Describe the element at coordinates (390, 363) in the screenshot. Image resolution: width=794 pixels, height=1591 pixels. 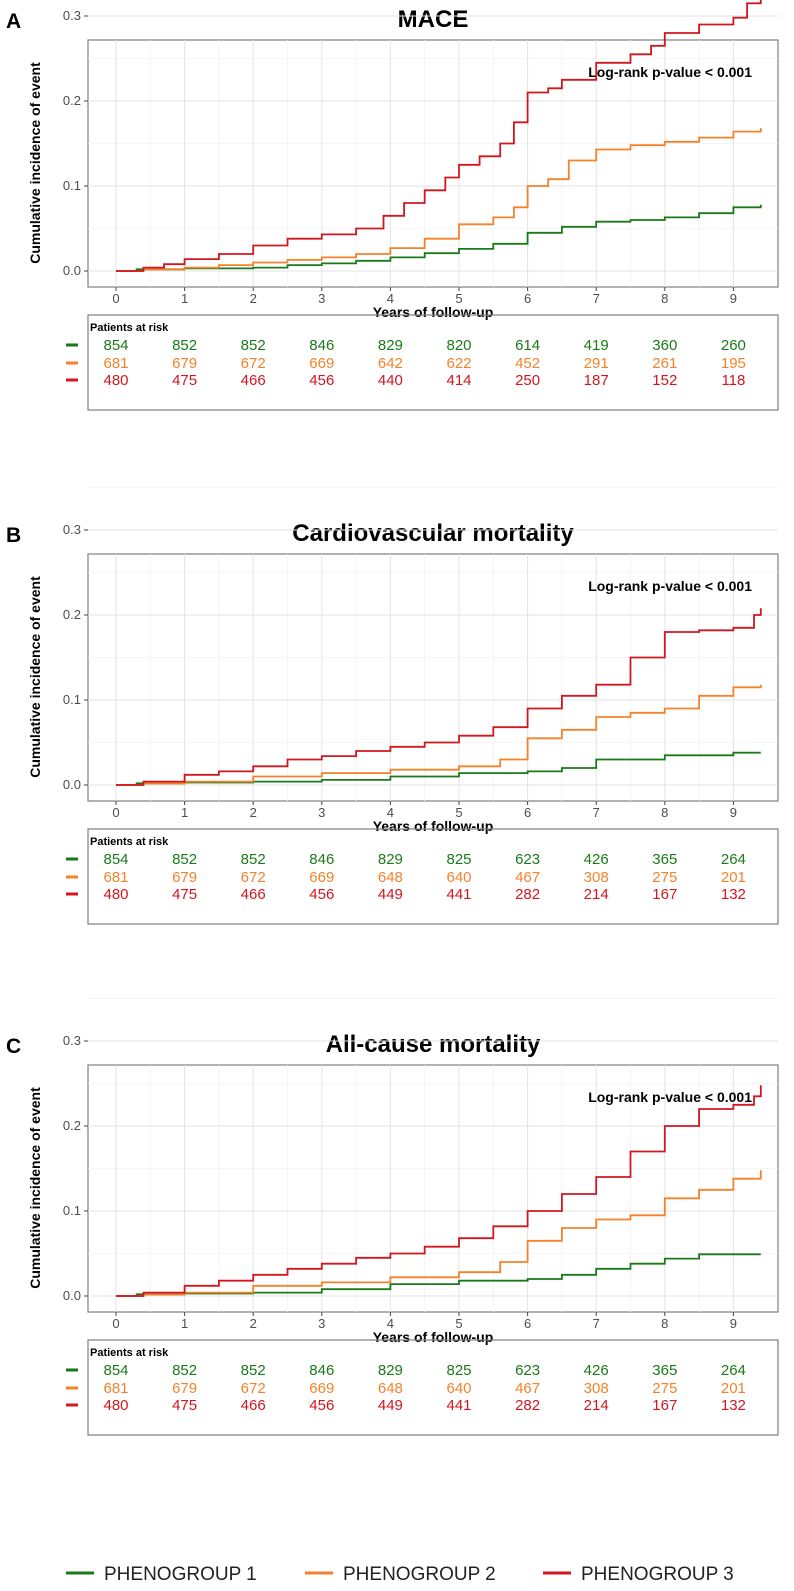
I see `risk-count: 642` at that location.